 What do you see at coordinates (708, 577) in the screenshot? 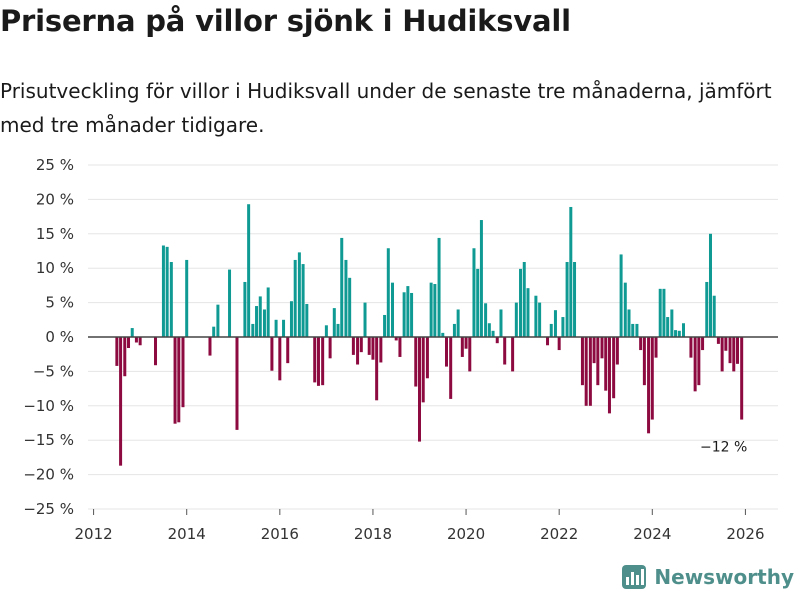
I see `brand-logo: Newsworthy` at bounding box center [708, 577].